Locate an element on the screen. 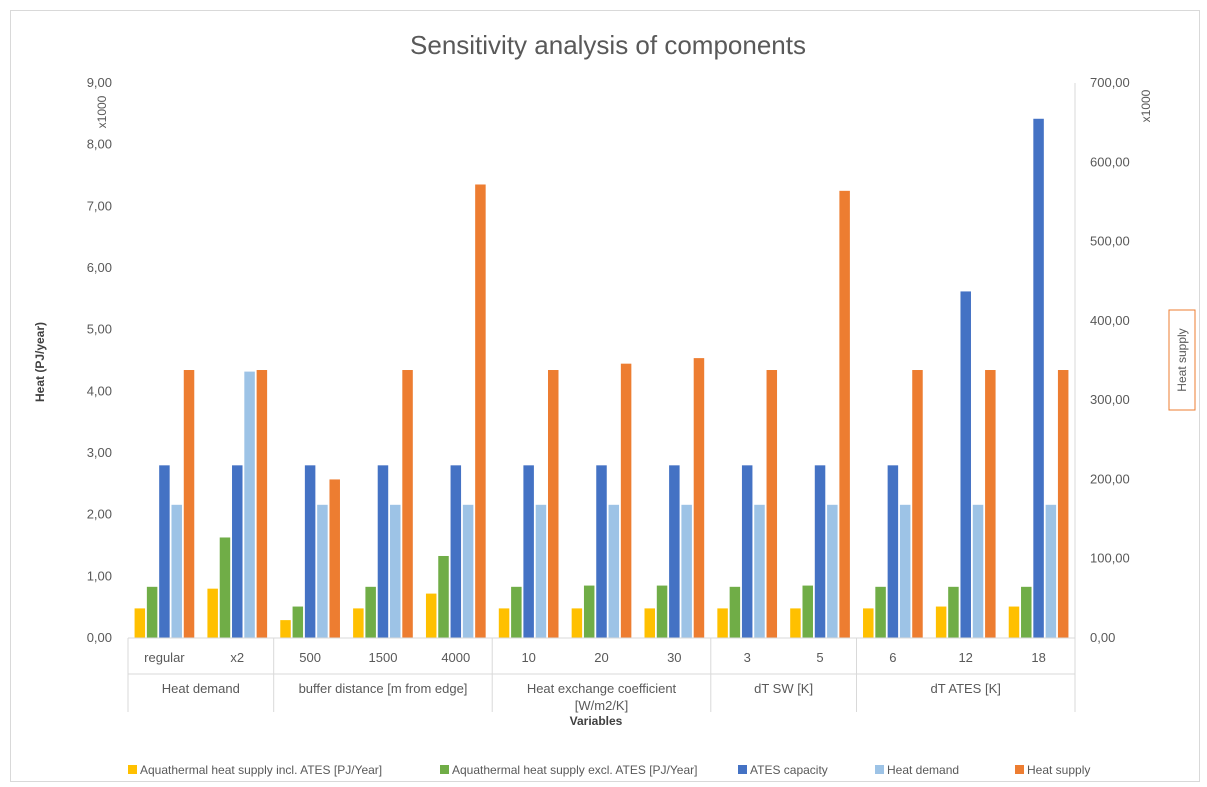 Image resolution: width=1207 pixels, height=787 pixels. left-unit-label: x1000 is located at coordinates (102, 111).